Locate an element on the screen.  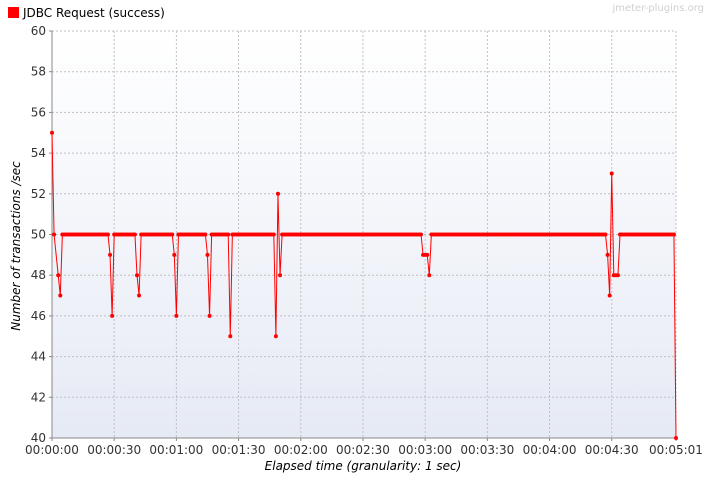
y-tick-label: 52 is located at coordinates (38, 194).